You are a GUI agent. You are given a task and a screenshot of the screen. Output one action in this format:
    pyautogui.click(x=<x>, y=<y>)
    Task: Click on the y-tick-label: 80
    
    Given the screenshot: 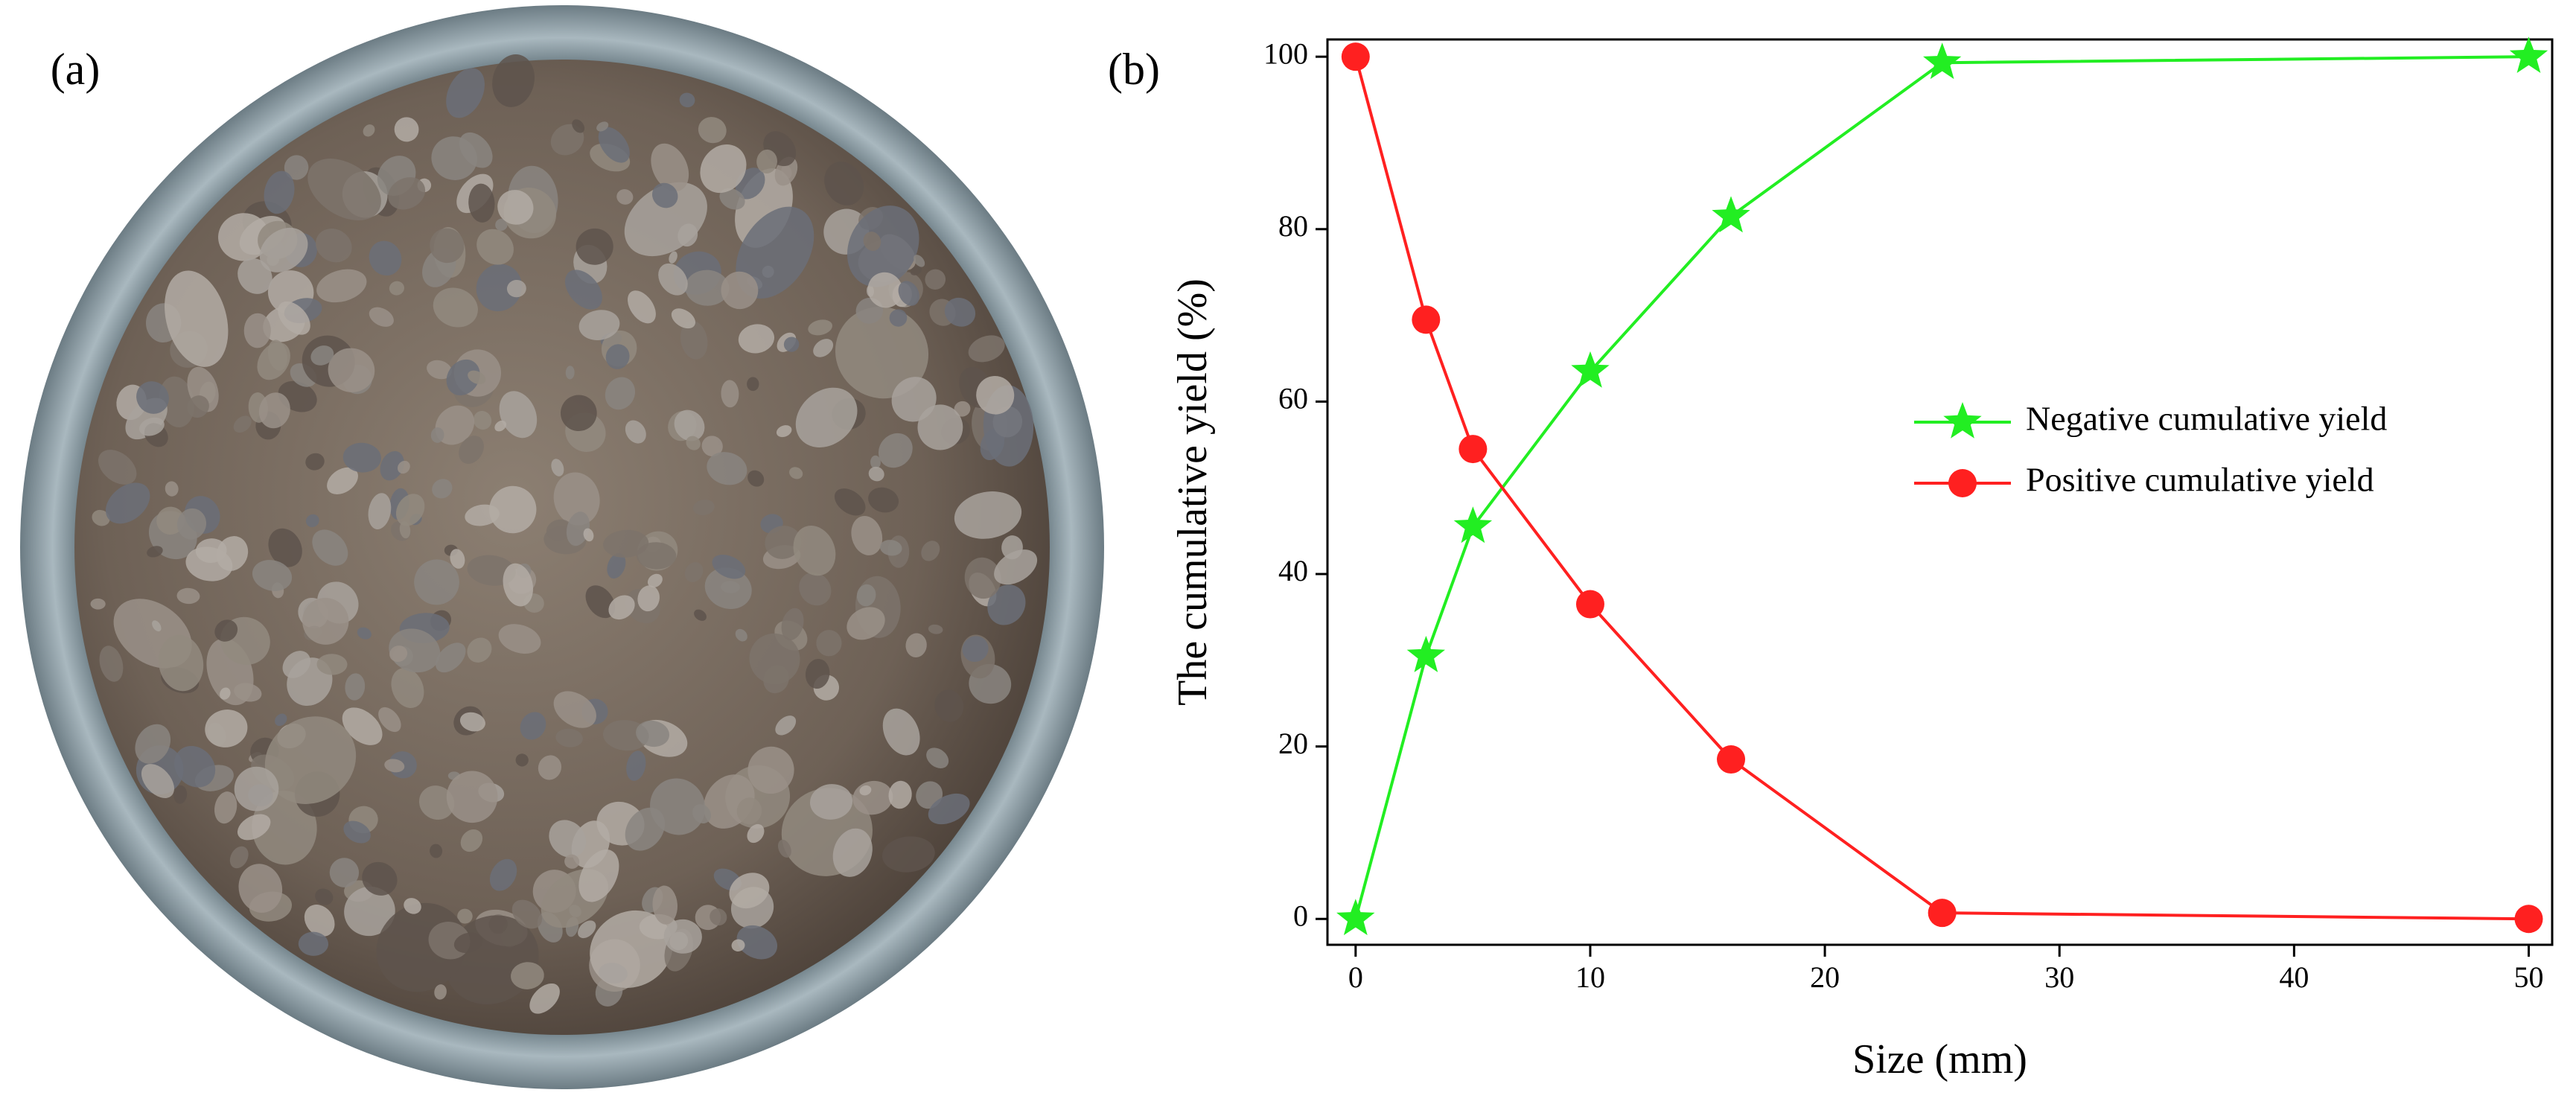 What is the action you would take?
    pyautogui.click(x=1293, y=226)
    